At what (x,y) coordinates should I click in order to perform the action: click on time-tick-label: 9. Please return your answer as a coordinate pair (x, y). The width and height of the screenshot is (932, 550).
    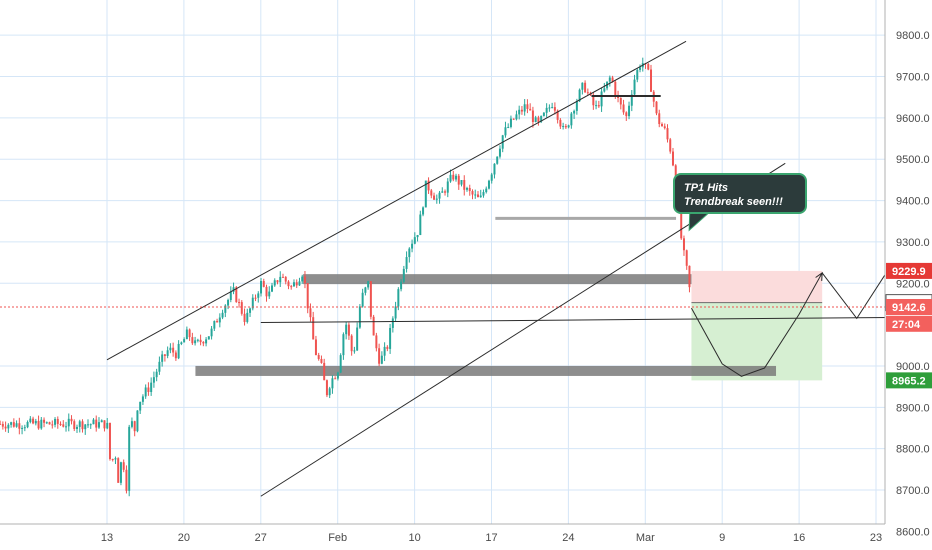
    Looking at the image, I should click on (722, 538).